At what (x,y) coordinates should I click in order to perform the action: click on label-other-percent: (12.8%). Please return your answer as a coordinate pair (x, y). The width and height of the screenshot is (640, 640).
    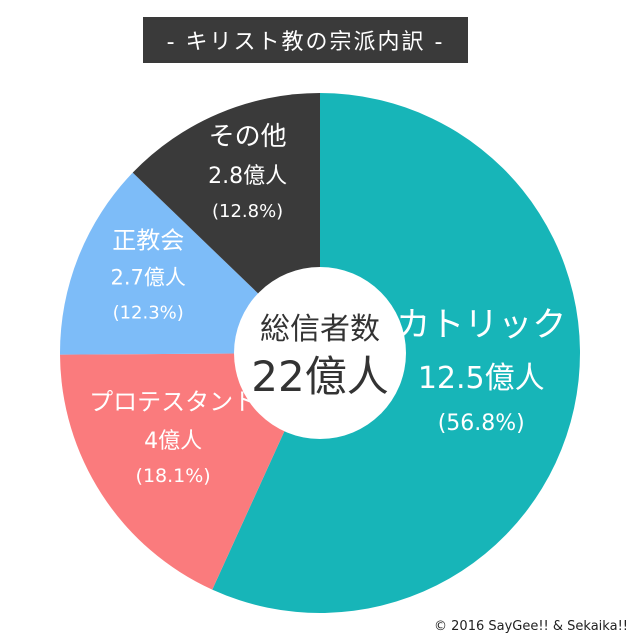
    Looking at the image, I should click on (247, 211).